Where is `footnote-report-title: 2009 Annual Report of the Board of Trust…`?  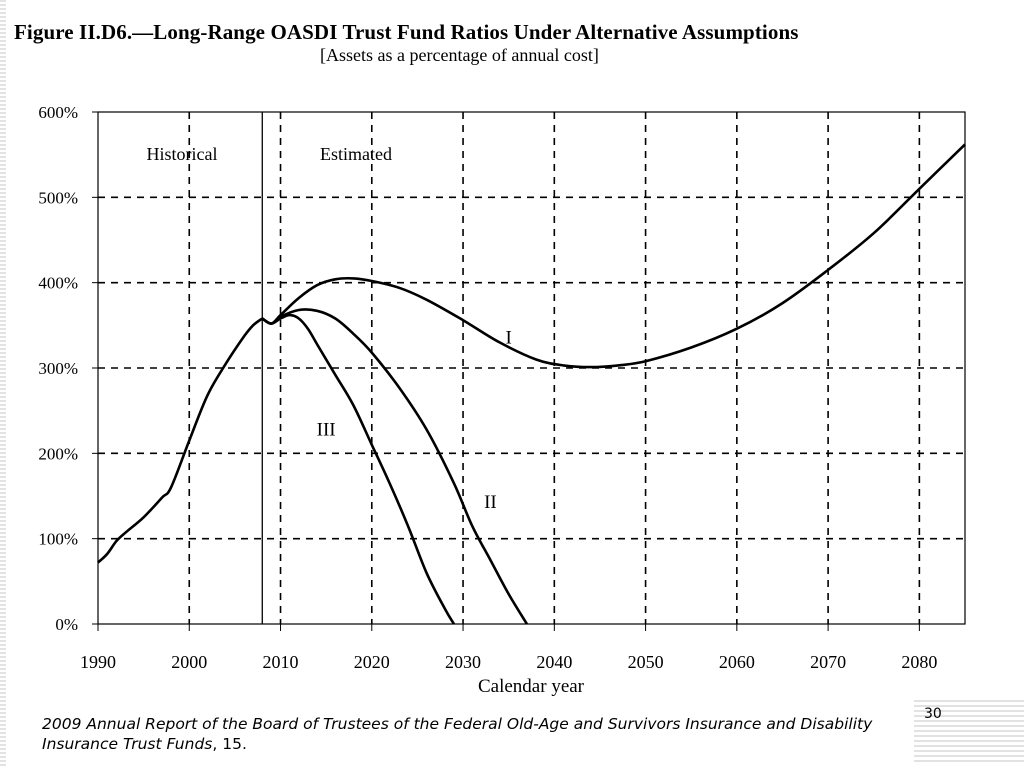
footnote-report-title: 2009 Annual Report of the Board of Trust… is located at coordinates (457, 734).